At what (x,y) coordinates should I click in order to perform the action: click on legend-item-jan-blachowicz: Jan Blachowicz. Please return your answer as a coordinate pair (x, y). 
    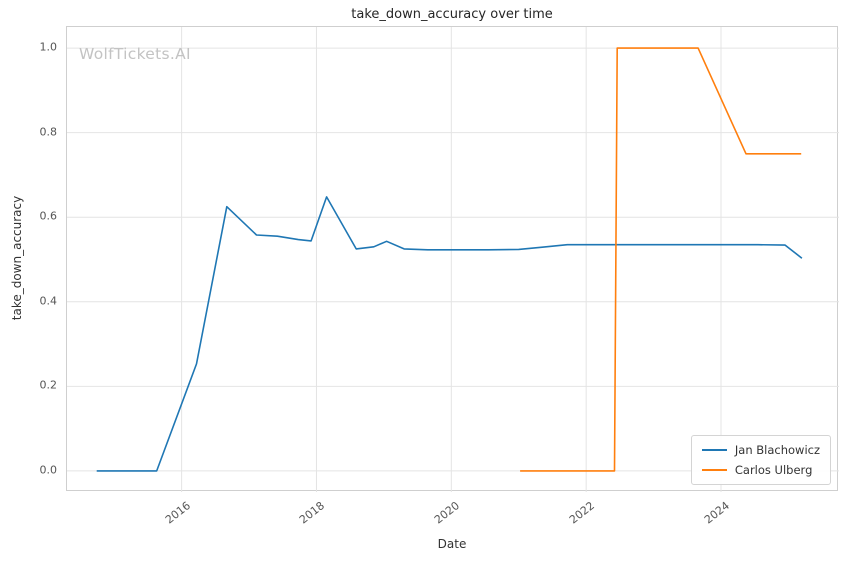
    Looking at the image, I should click on (760, 450).